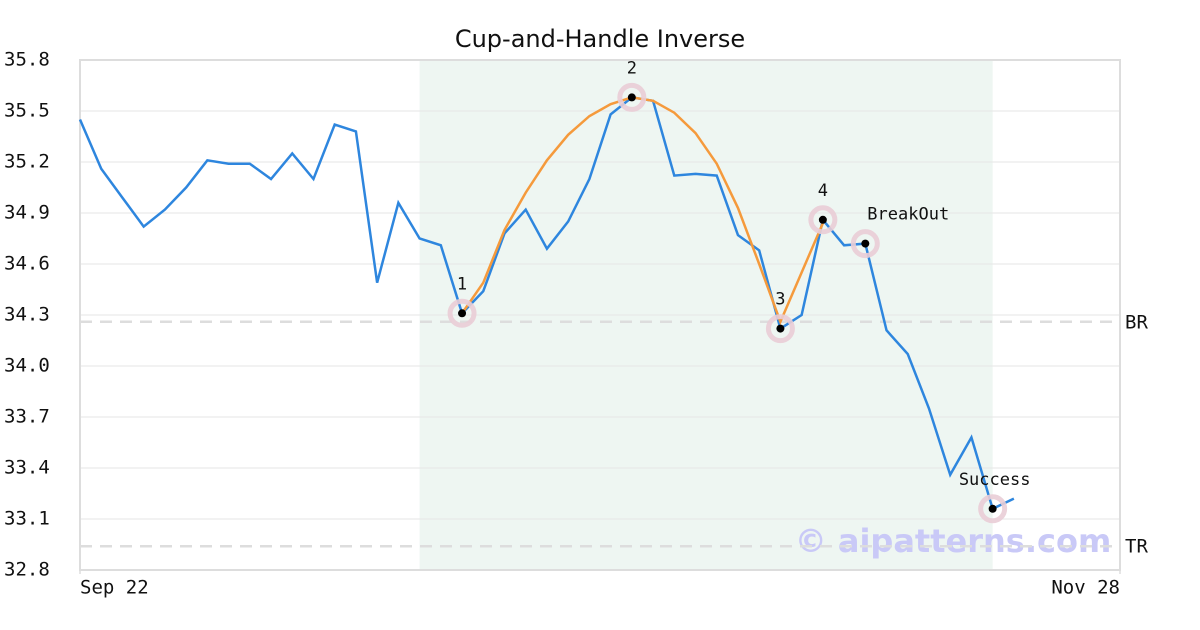 The width and height of the screenshot is (1200, 630). I want to click on y-tick-label: 33.4, so click(27, 468).